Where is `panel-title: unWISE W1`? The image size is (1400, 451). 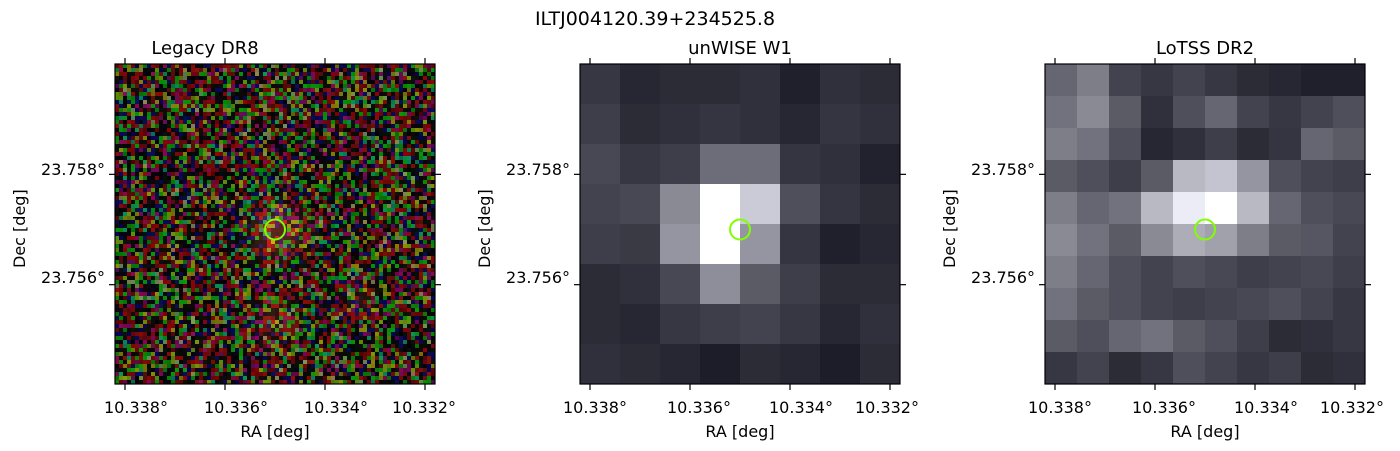
panel-title: unWISE W1 is located at coordinates (740, 48).